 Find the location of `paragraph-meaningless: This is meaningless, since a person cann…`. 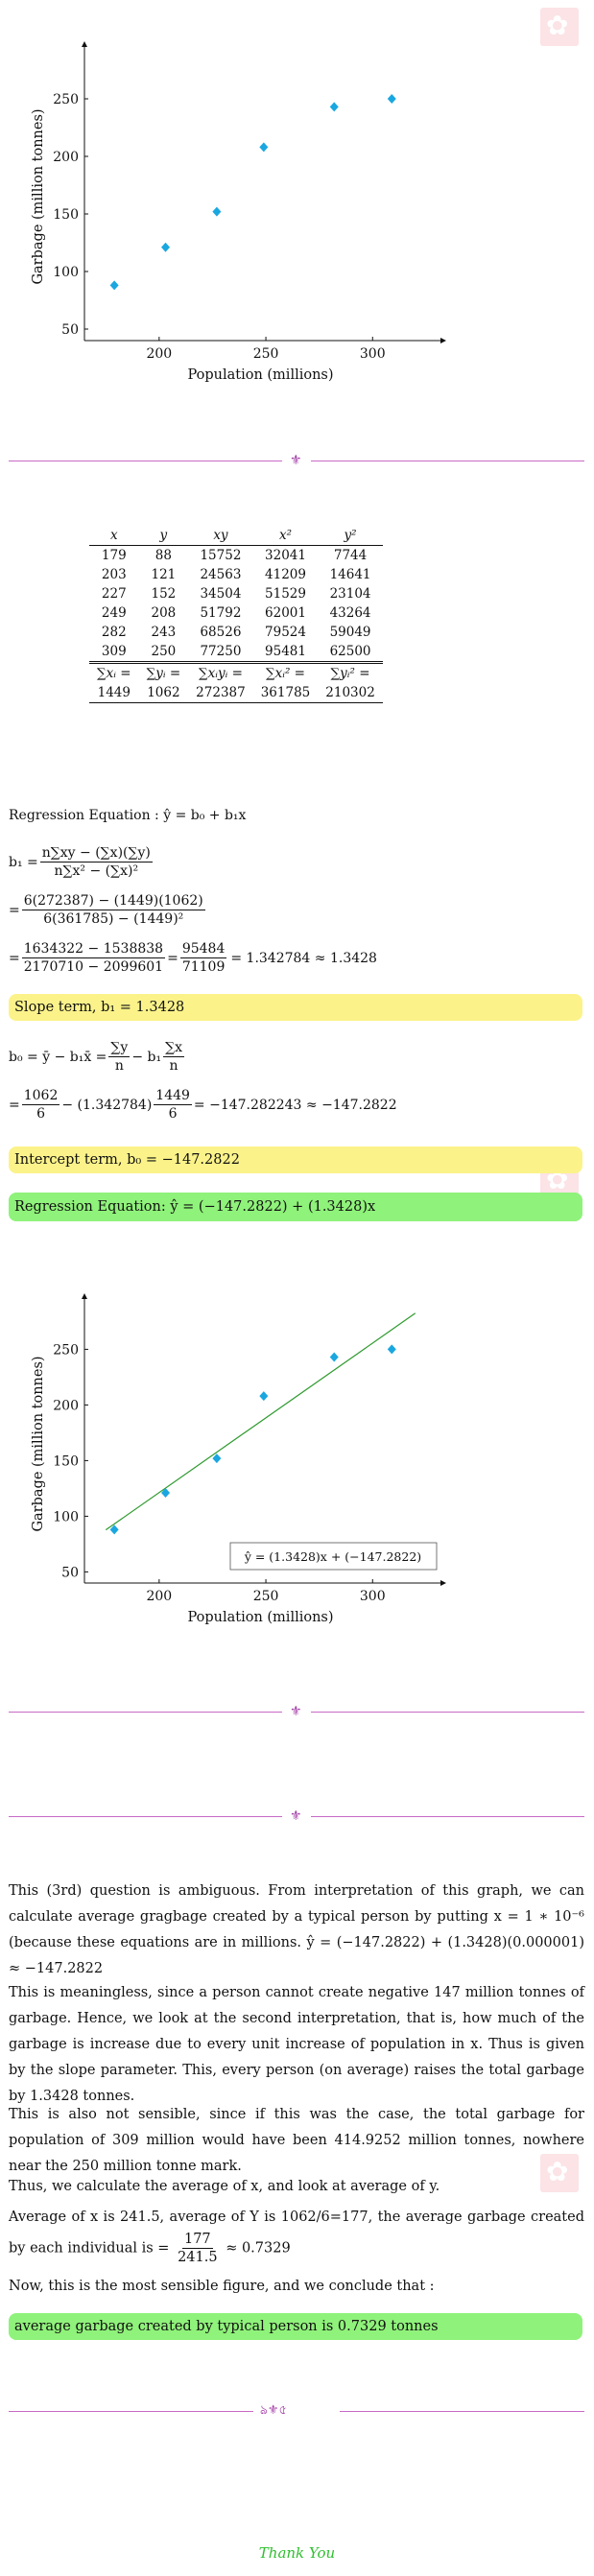

paragraph-meaningless: This is meaningless, since a person cann… is located at coordinates (296, 2045).